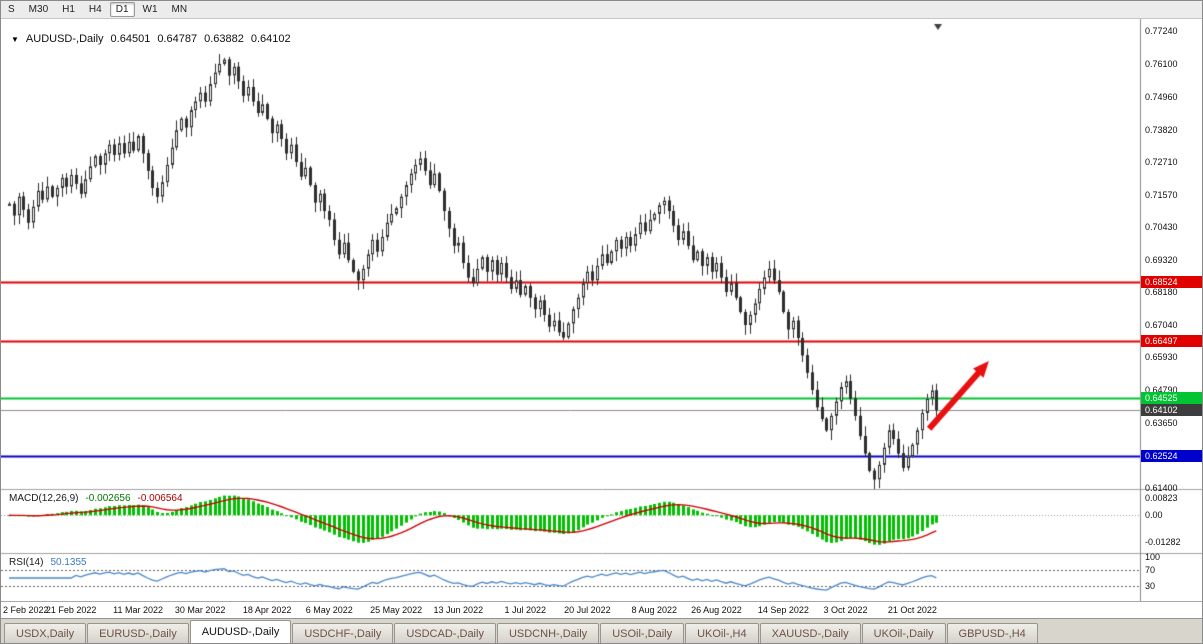 The width and height of the screenshot is (1203, 644). Describe the element at coordinates (587, 610) in the screenshot. I see `date-axis-label: 20 Jul 2022` at that location.